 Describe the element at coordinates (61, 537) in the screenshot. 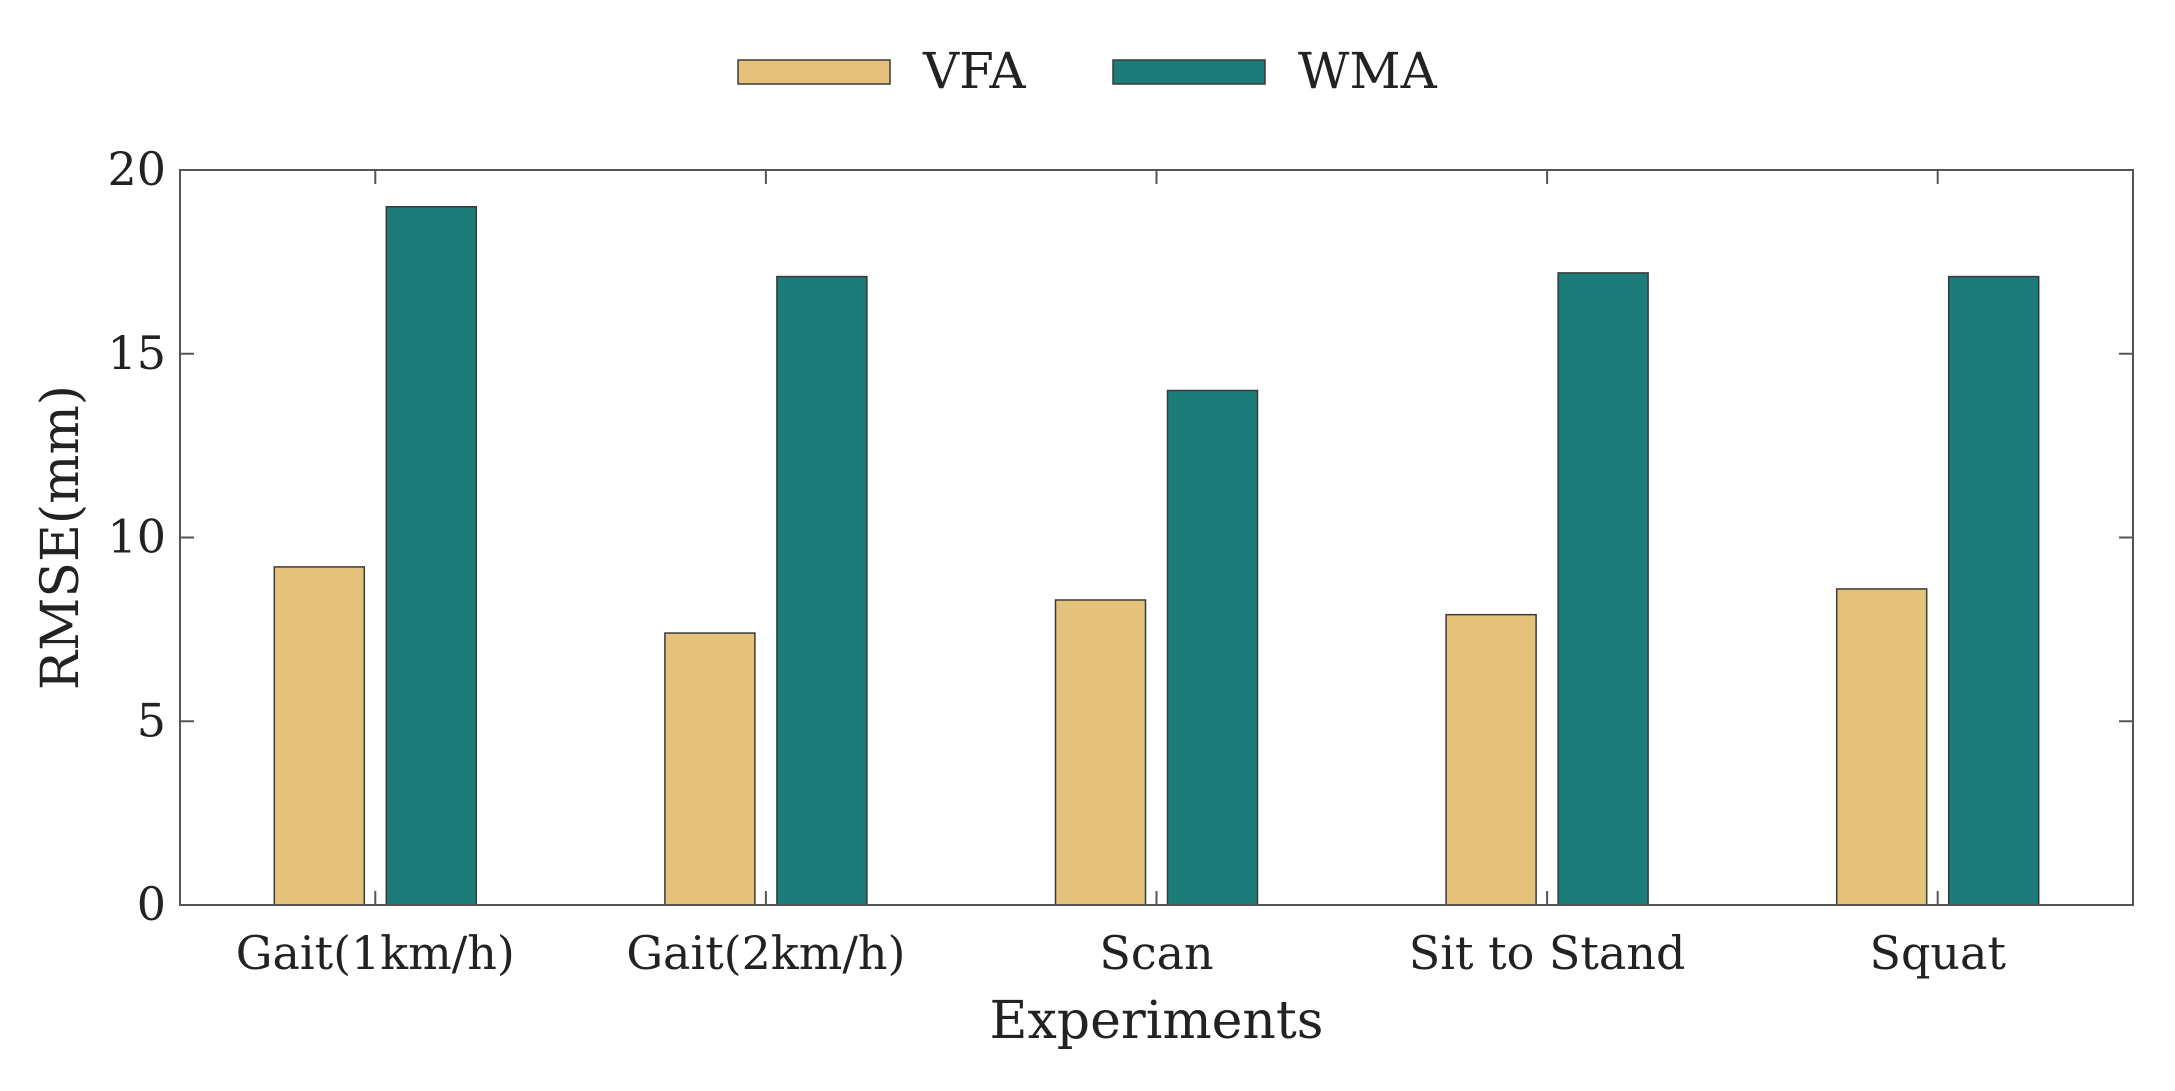

I see `y-axis-title: RMSE(mm)` at that location.